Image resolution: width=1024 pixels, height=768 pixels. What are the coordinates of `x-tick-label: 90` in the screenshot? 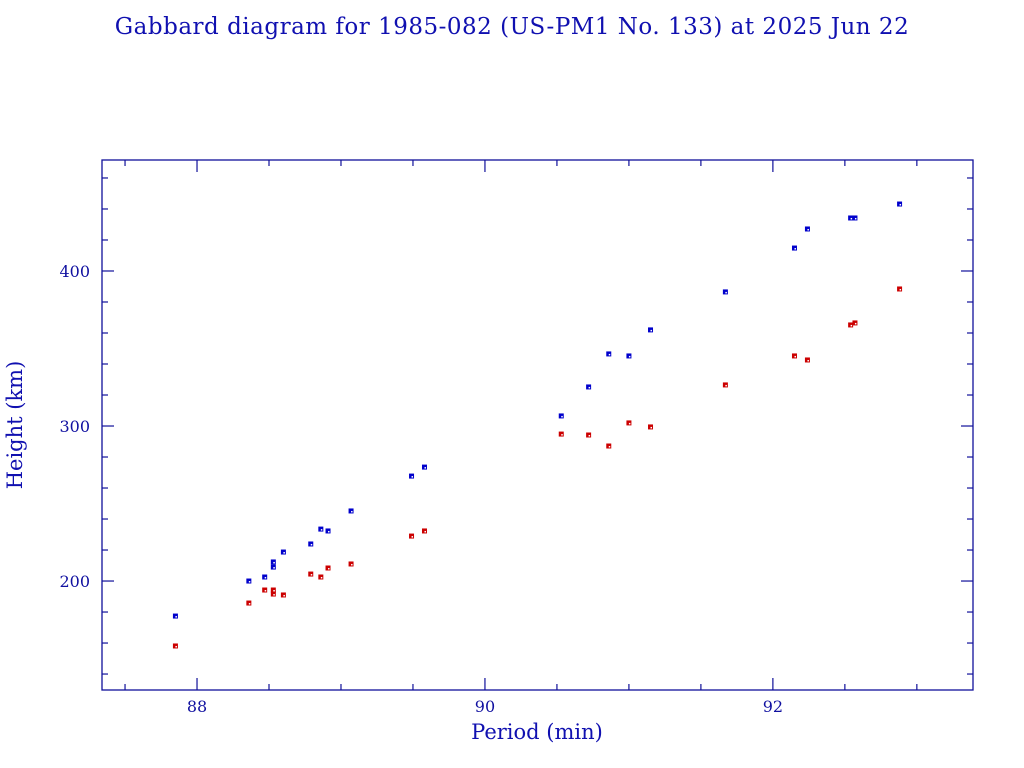 It's located at (485, 706).